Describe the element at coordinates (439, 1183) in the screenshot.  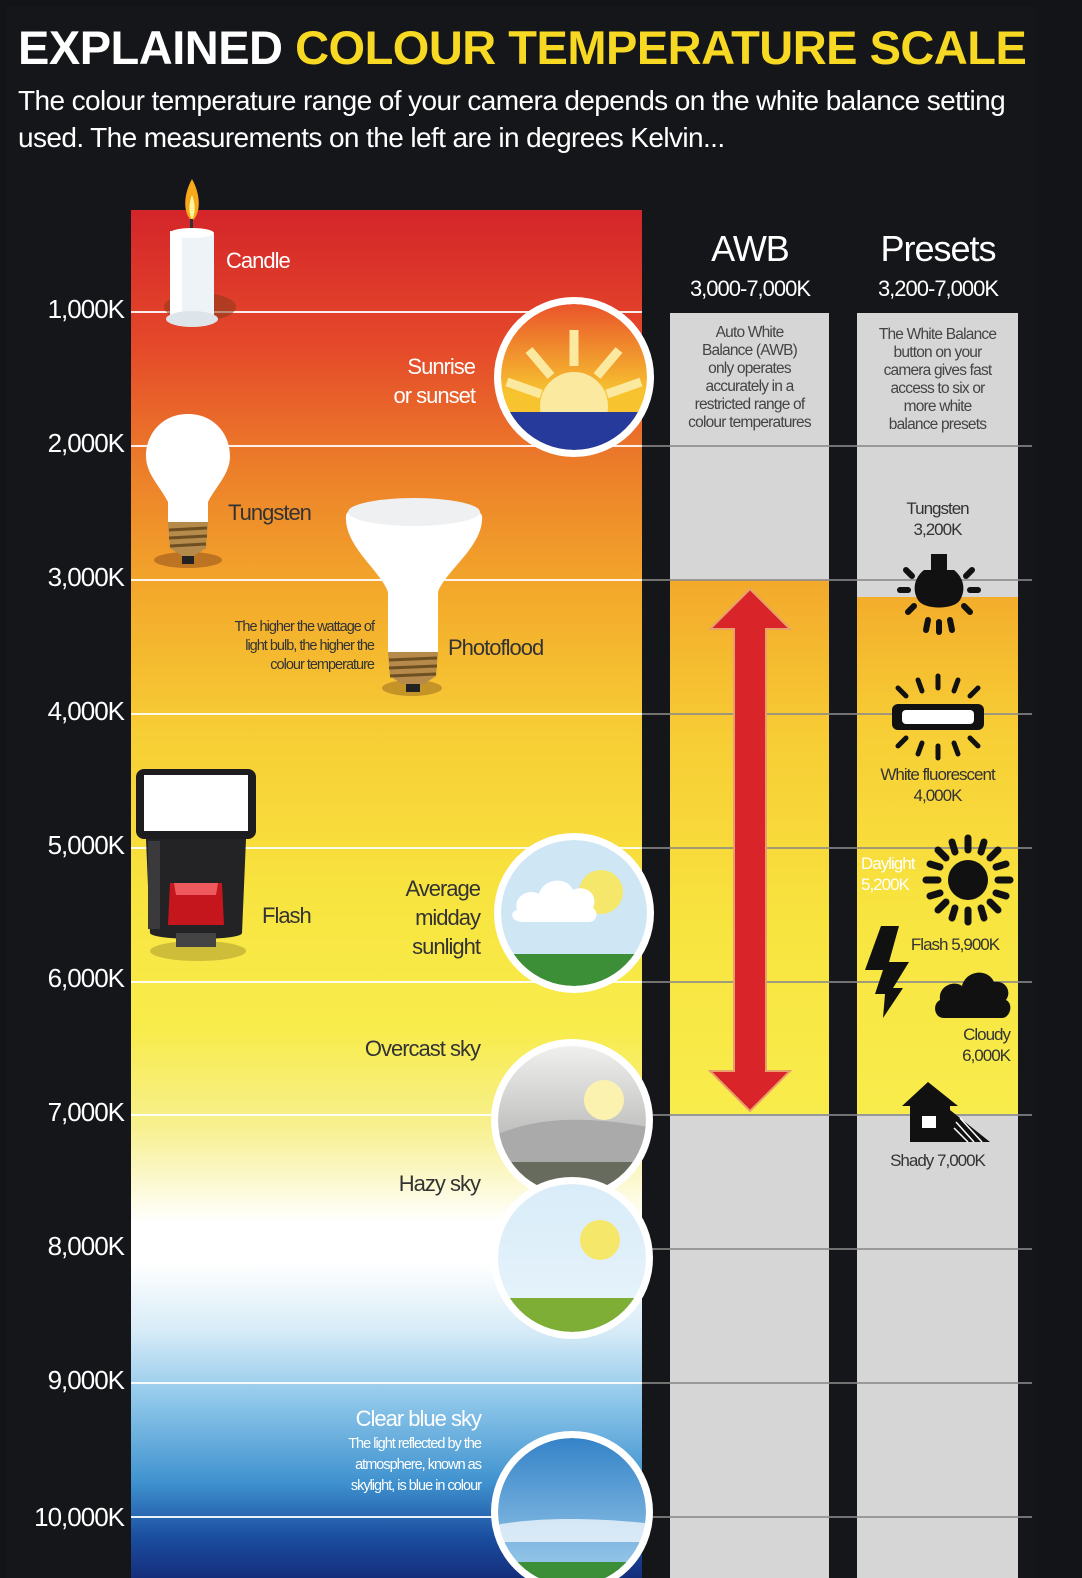
I see `hazy-label: Hazy sky` at that location.